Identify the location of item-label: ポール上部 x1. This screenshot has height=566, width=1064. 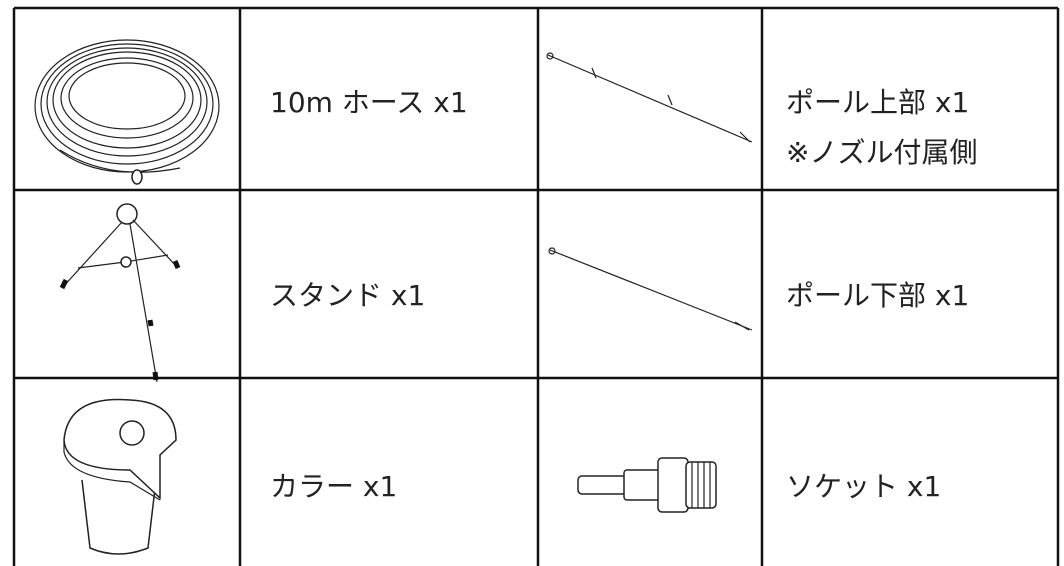
(877, 102).